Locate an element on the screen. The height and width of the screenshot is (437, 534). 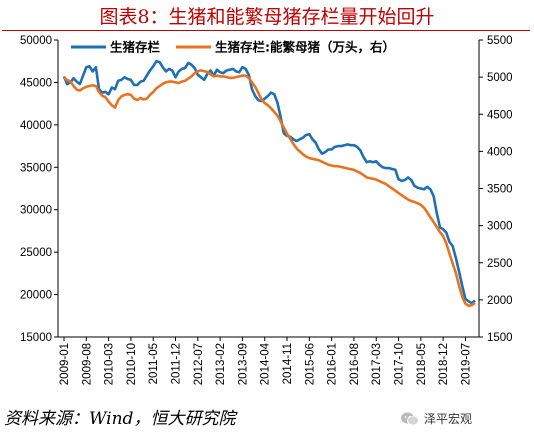
legend: 生猪存栏 生猪存栏:能繁母猪（万头，右） is located at coordinates (233, 47).